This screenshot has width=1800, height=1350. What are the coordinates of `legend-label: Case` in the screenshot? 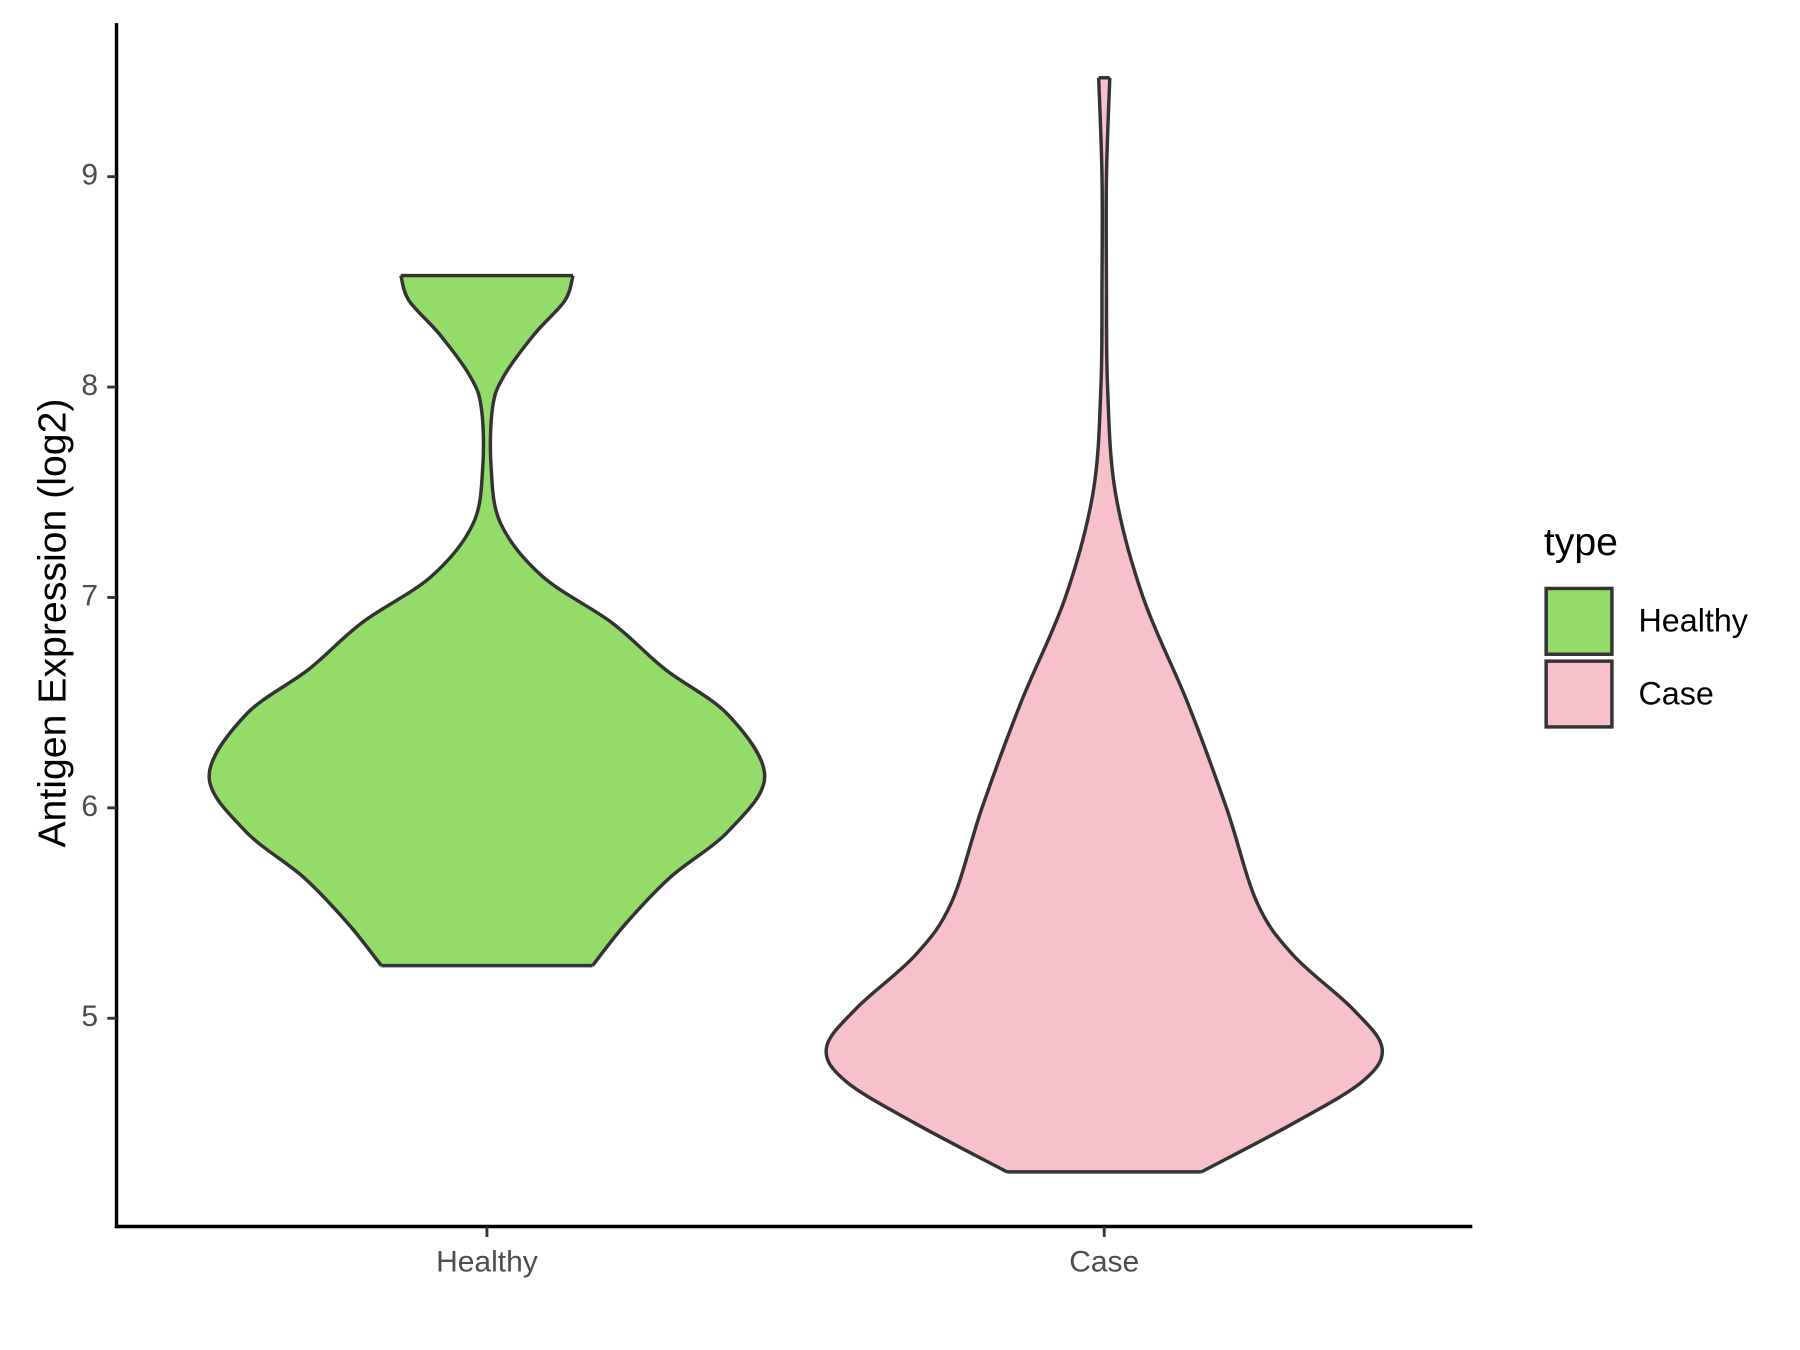 It's located at (1675, 693).